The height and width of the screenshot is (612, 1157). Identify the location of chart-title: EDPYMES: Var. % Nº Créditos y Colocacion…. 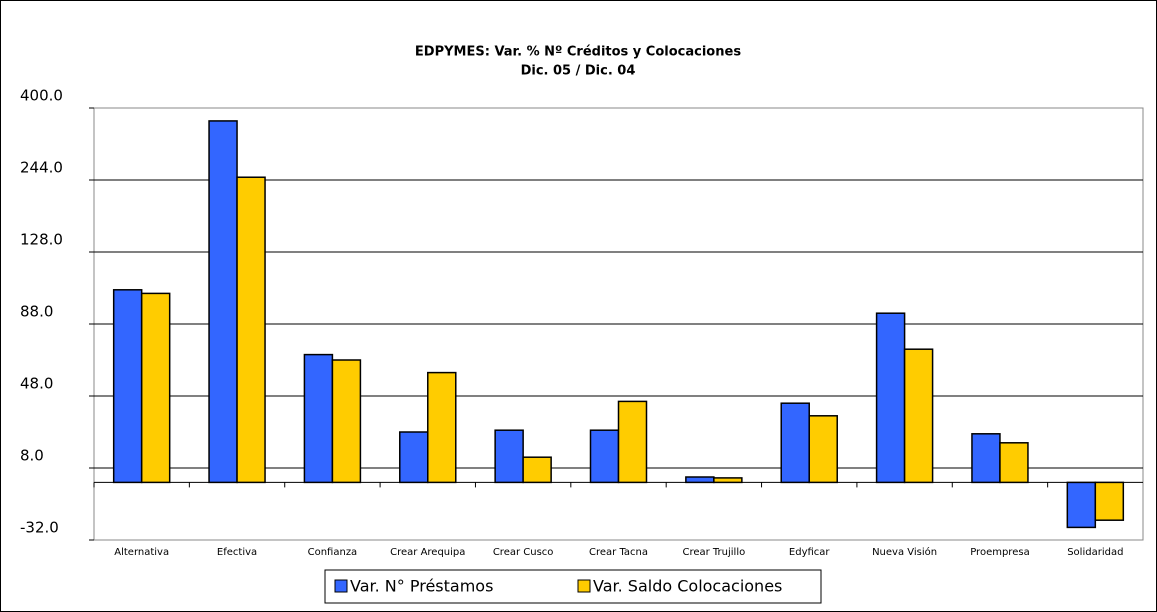
(578, 52).